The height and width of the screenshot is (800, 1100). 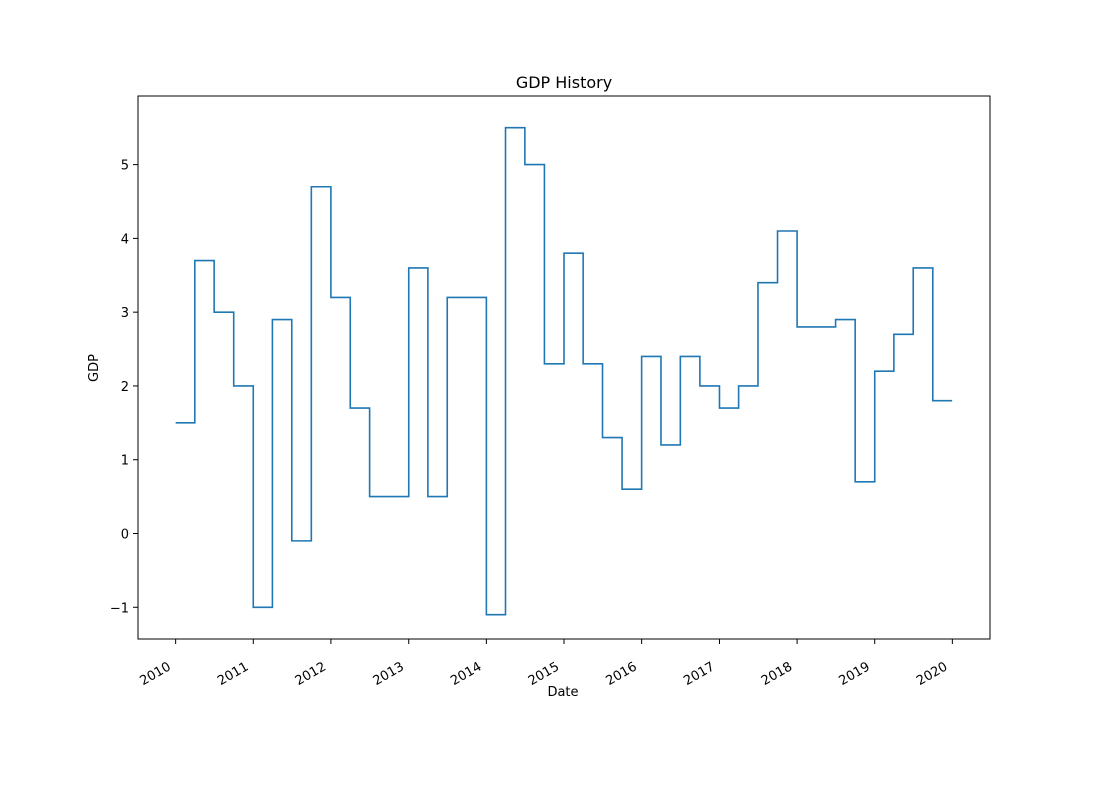 I want to click on y-tick-label: 0, so click(x=125, y=534).